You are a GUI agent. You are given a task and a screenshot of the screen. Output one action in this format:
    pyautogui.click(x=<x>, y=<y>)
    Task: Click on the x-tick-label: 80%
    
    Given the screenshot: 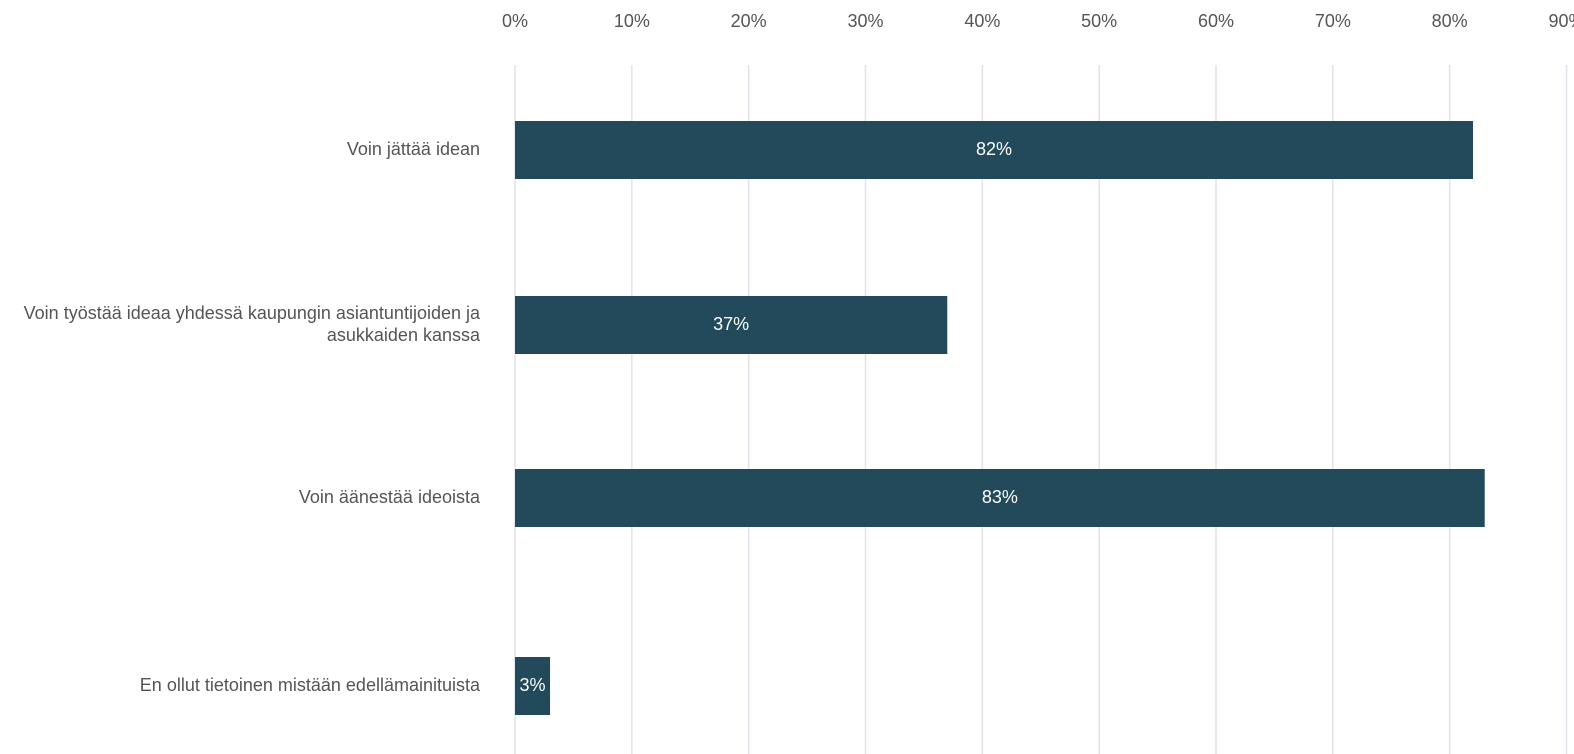 What is the action you would take?
    pyautogui.click(x=1450, y=21)
    